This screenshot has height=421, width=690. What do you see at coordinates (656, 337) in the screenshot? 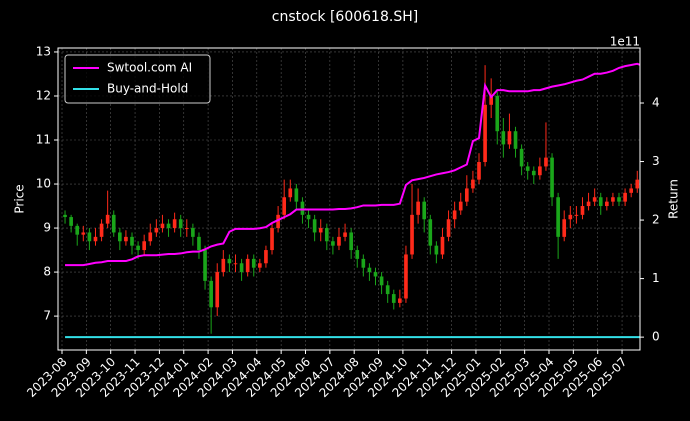
I see `y2-tick-label: 0` at bounding box center [656, 337].